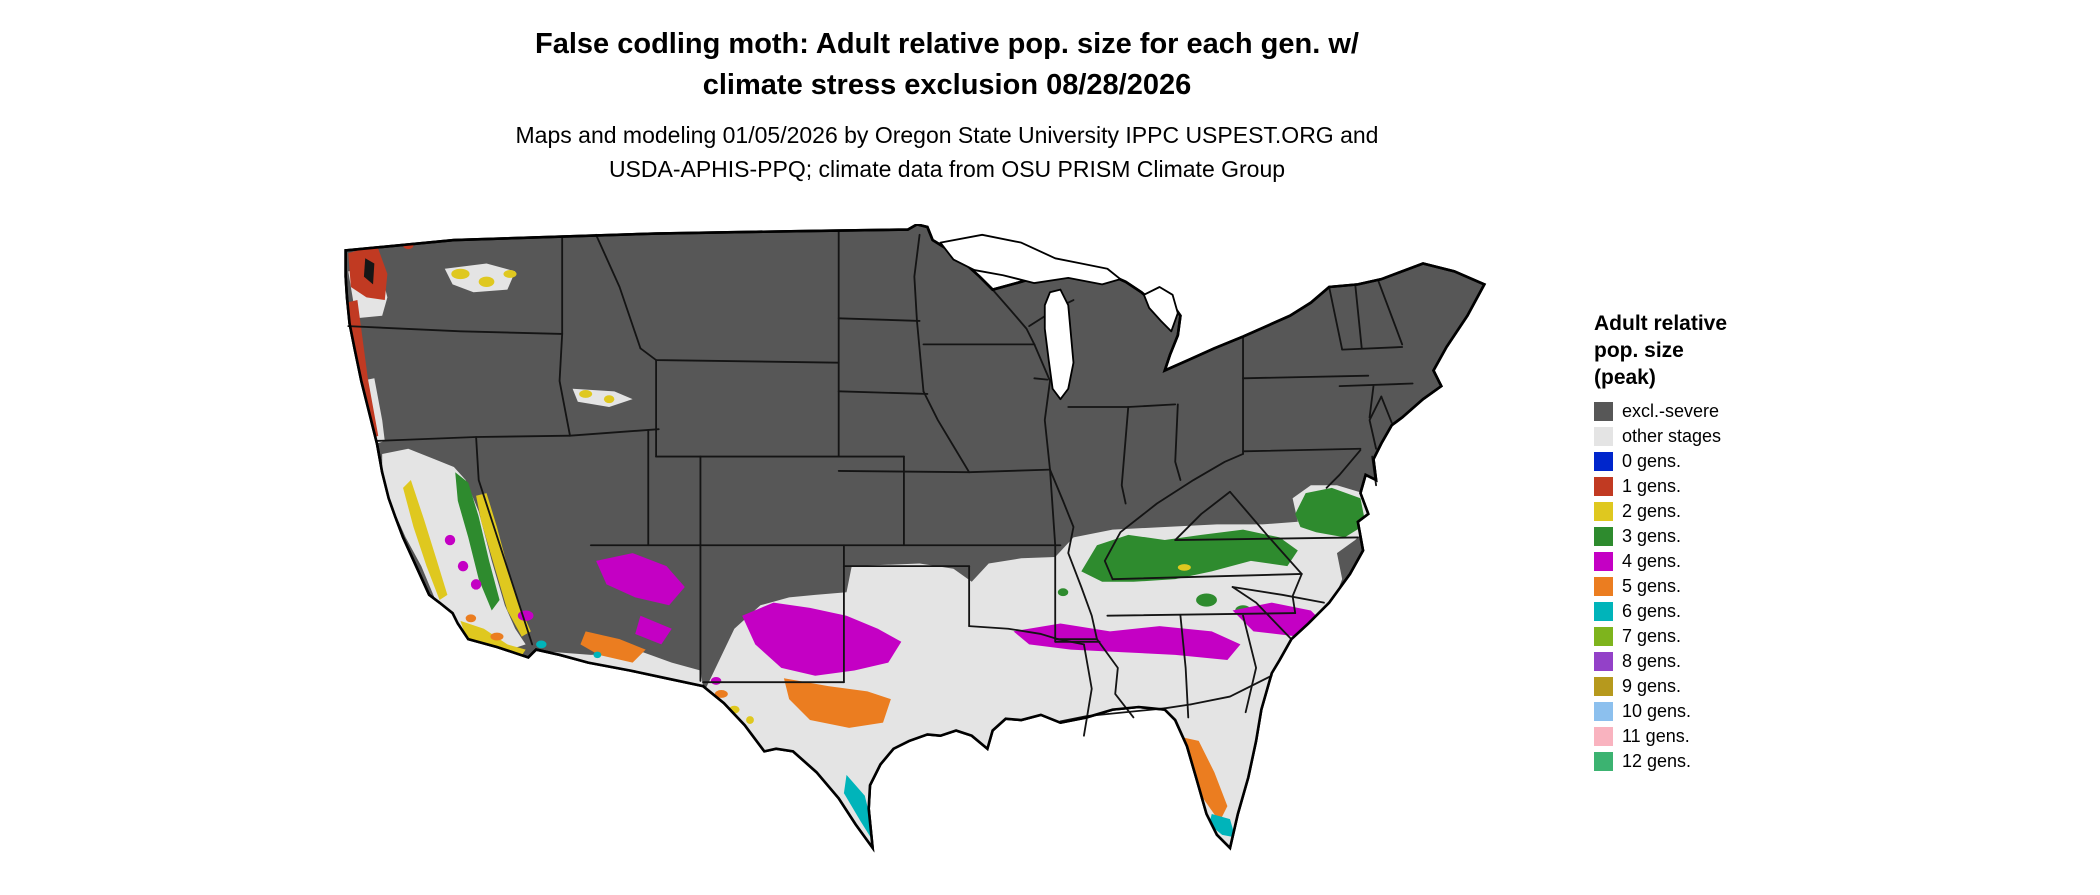  What do you see at coordinates (947, 85) in the screenshot?
I see `title-line-2: climate stress exclusion 08/28/2026` at bounding box center [947, 85].